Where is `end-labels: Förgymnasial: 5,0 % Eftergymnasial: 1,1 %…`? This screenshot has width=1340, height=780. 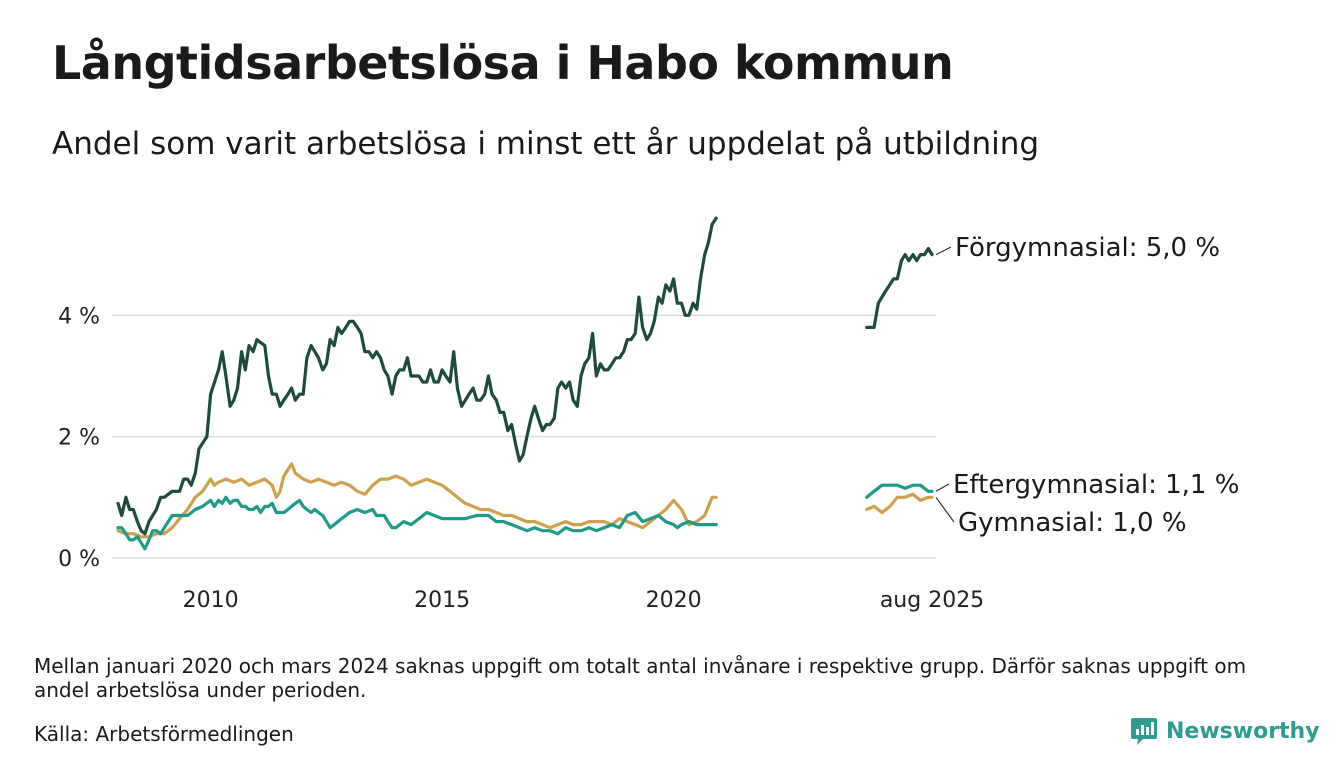 end-labels: Förgymnasial: 5,0 % Eftergymnasial: 1,1 %… is located at coordinates (1087, 385).